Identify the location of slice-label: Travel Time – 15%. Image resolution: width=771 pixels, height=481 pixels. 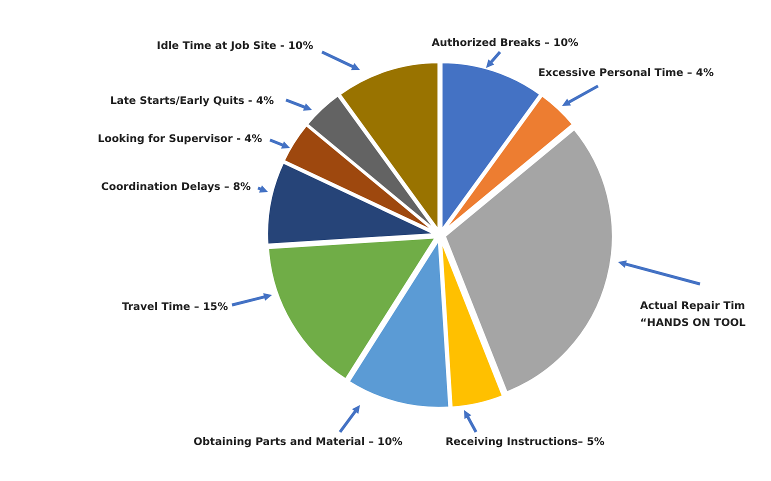
(175, 307).